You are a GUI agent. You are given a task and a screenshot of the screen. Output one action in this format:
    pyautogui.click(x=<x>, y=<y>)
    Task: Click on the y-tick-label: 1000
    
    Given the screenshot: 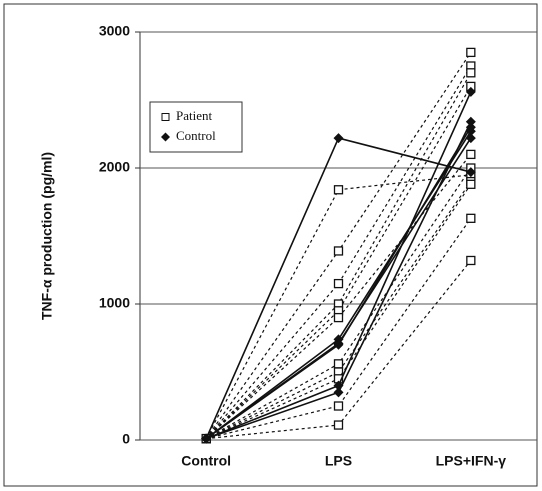 What is the action you would take?
    pyautogui.click(x=114, y=303)
    